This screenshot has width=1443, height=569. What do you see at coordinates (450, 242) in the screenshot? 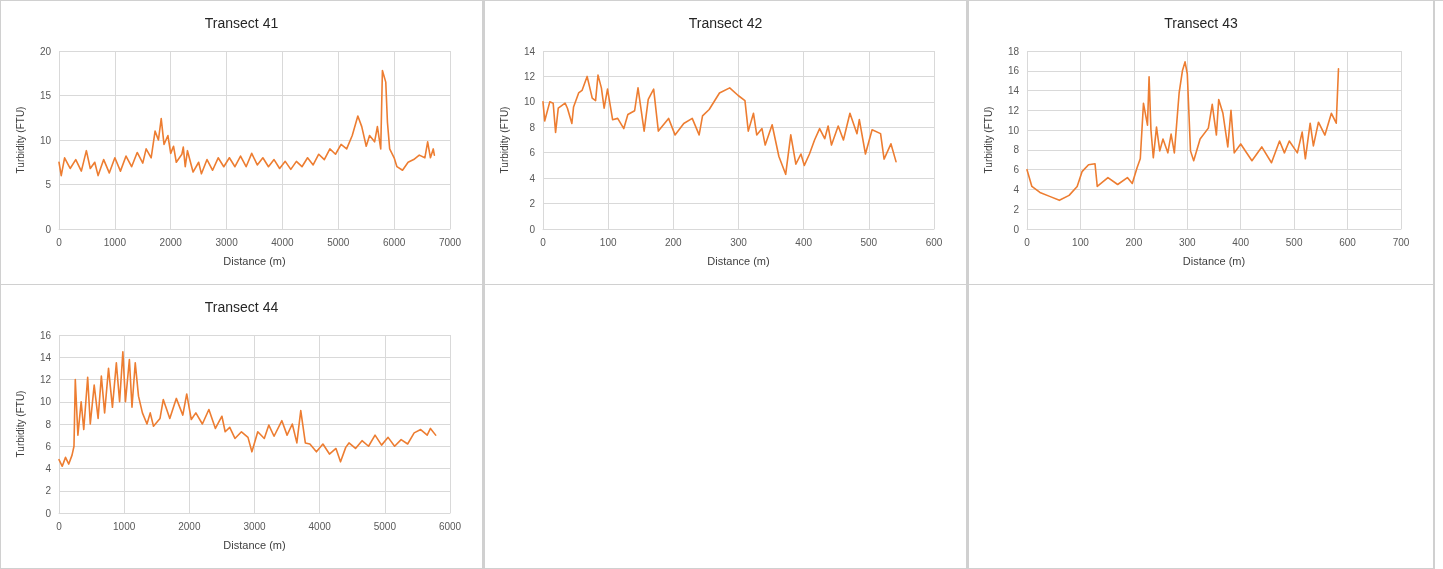
I see `x-tick-label: 7000` at bounding box center [450, 242].